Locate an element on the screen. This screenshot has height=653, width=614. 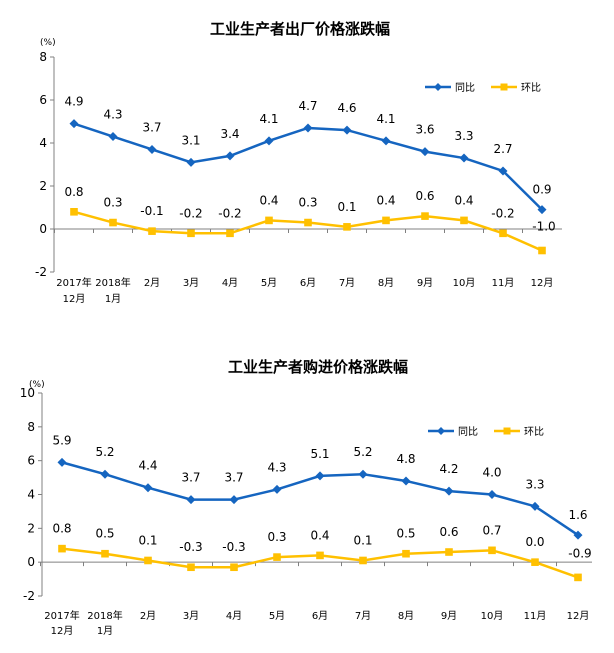
y-tick-label: 10 is located at coordinates (27, 393).